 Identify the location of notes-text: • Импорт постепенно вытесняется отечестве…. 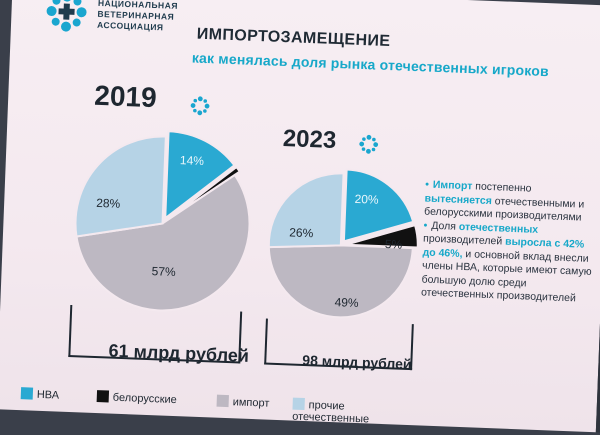
(508, 243).